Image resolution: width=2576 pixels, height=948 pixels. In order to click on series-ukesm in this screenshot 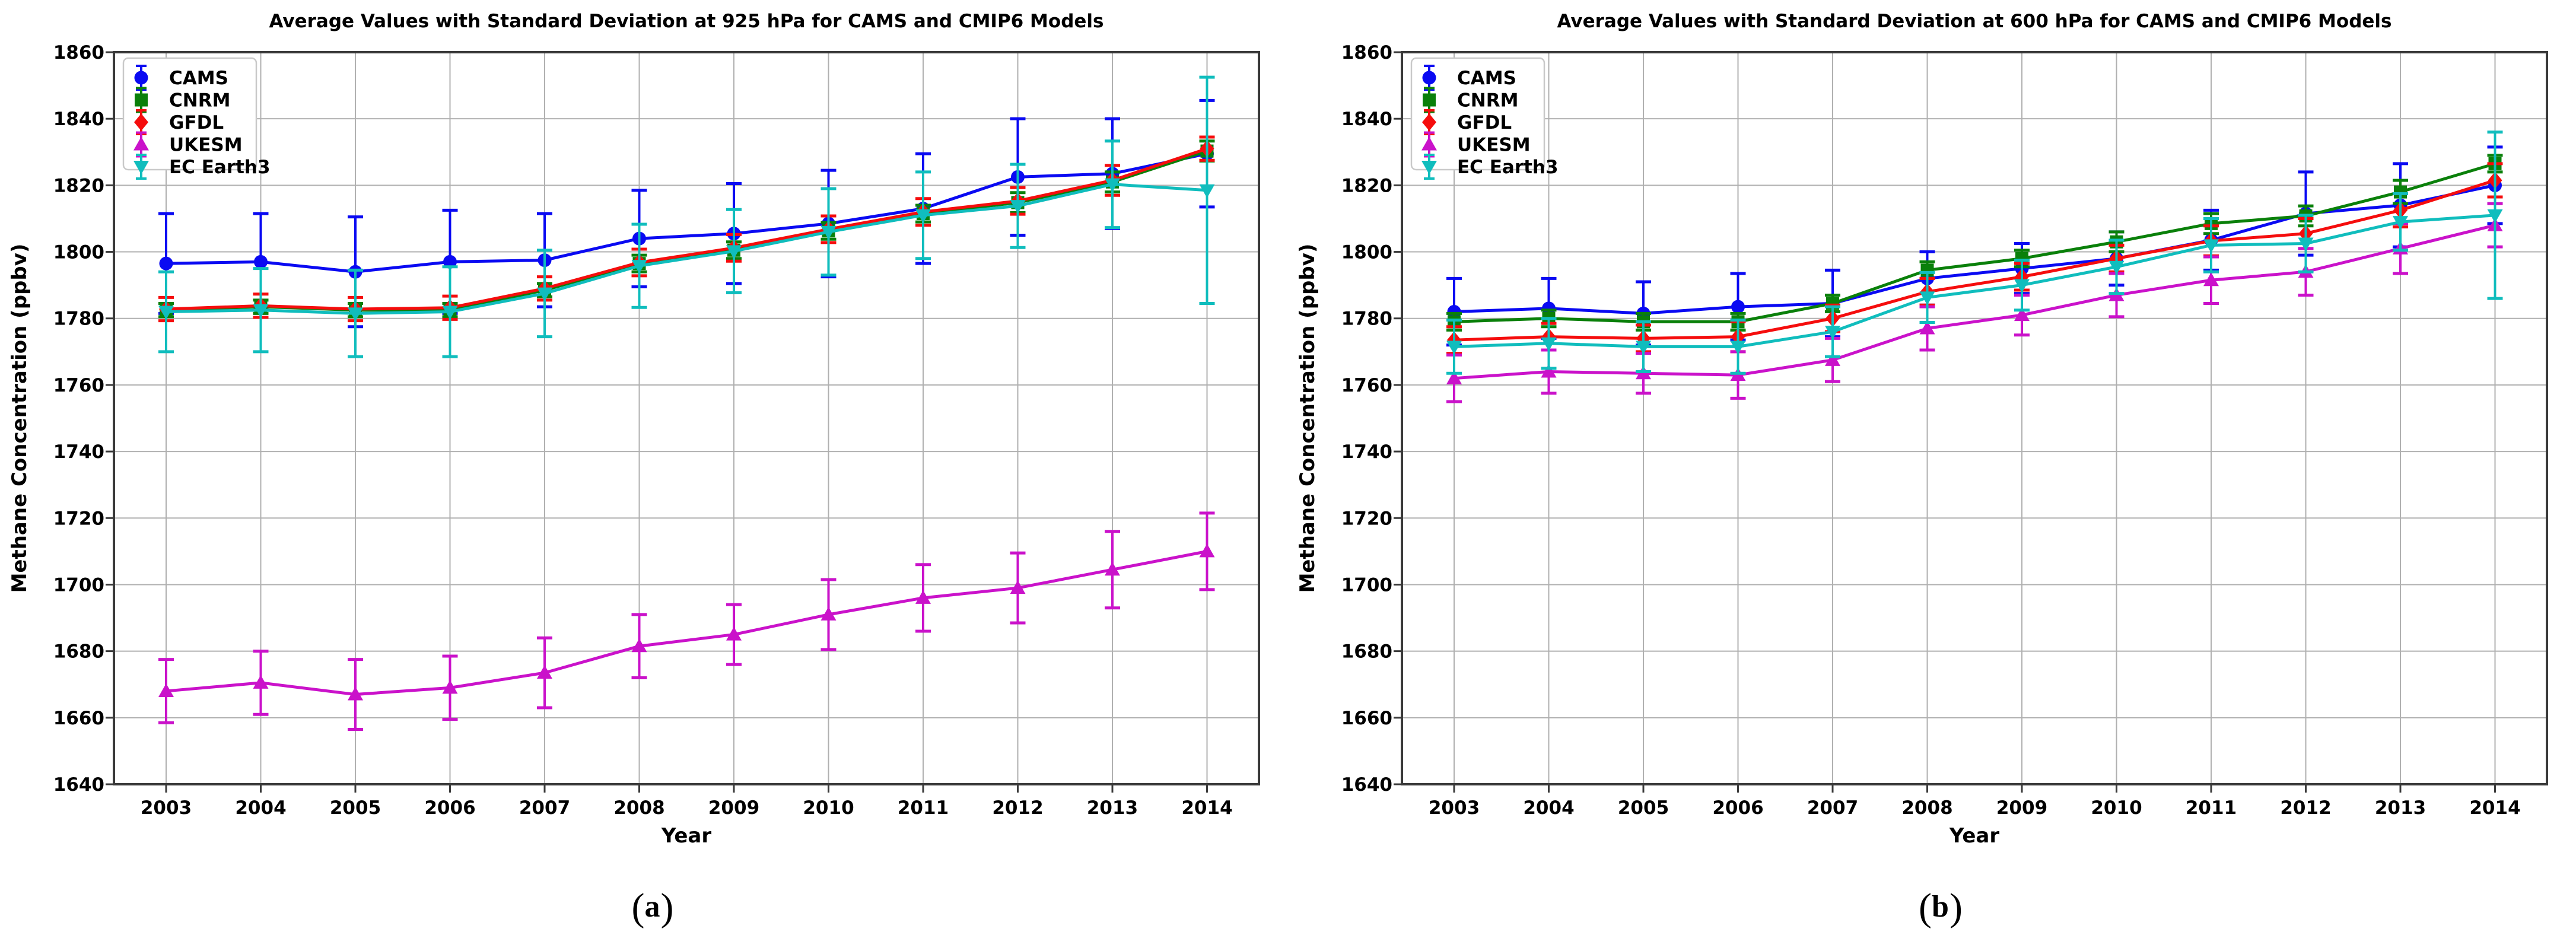, I will do `click(686, 621)`.